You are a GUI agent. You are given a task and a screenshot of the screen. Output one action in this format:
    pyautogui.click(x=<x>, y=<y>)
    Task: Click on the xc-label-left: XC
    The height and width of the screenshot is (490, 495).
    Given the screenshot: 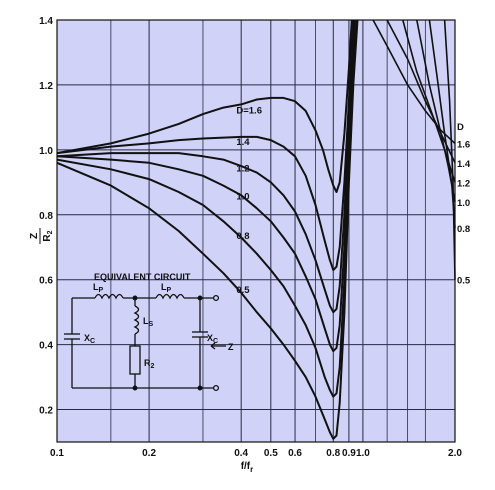 What is the action you would take?
    pyautogui.click(x=89, y=339)
    